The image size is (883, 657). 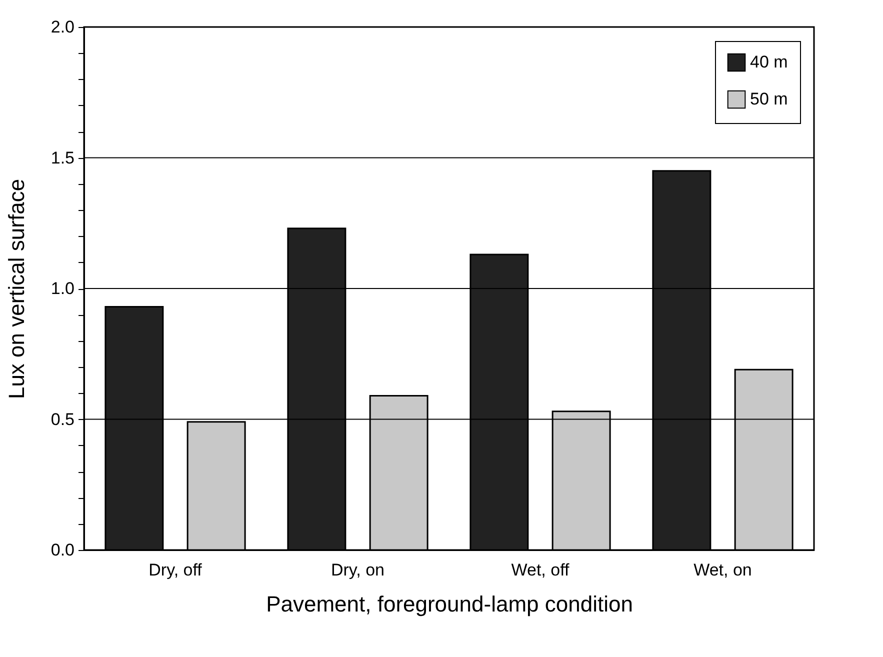 What do you see at coordinates (769, 99) in the screenshot?
I see `legend-label: 50 m` at bounding box center [769, 99].